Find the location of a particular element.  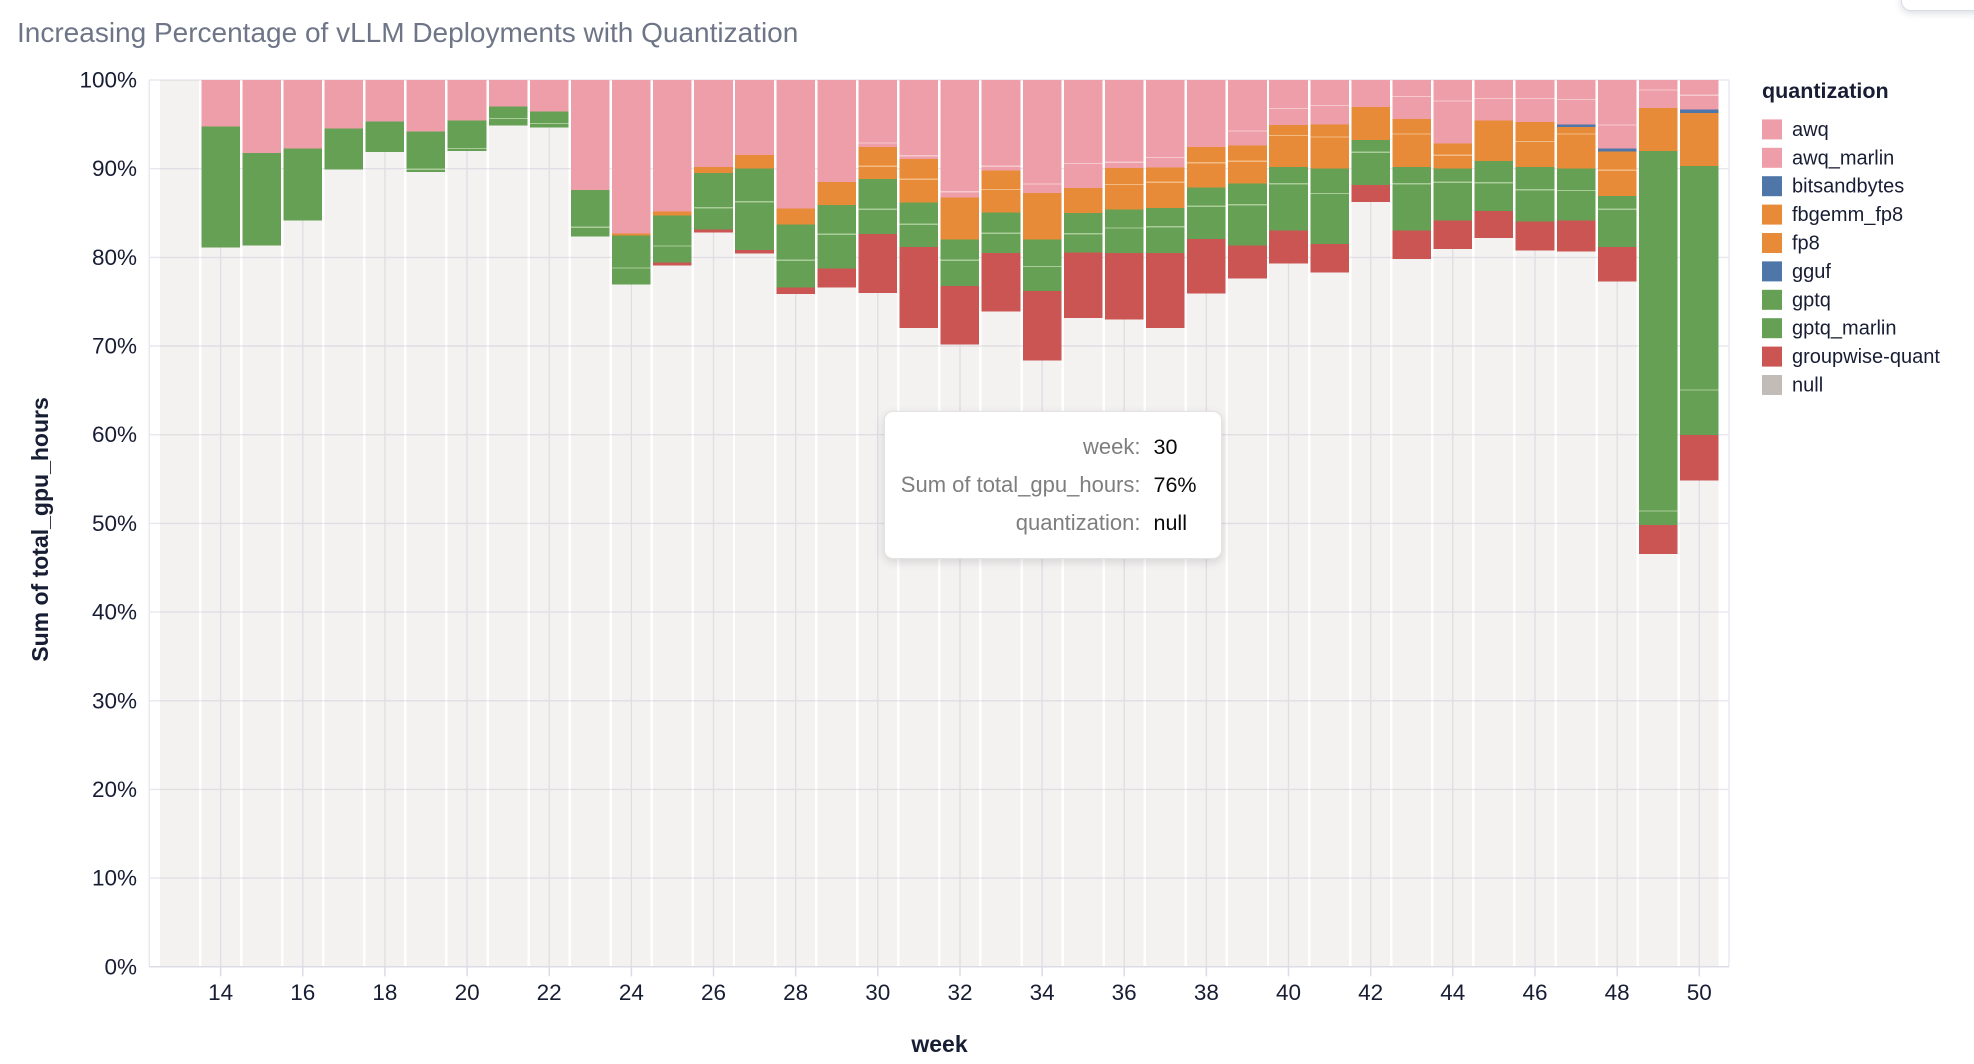

svg-text: 16 is located at coordinates (302, 992).